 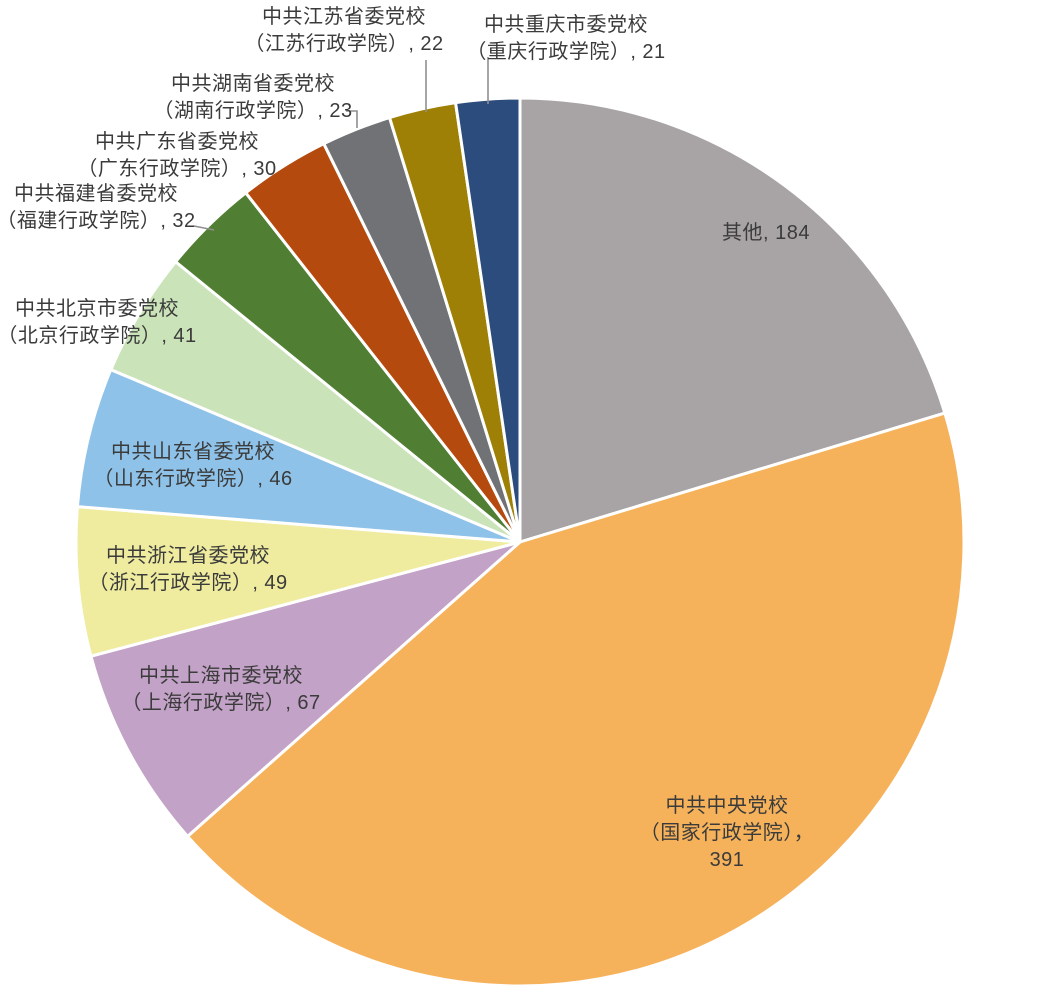 What do you see at coordinates (352, 119) in the screenshot?
I see `leader-line-hunan` at bounding box center [352, 119].